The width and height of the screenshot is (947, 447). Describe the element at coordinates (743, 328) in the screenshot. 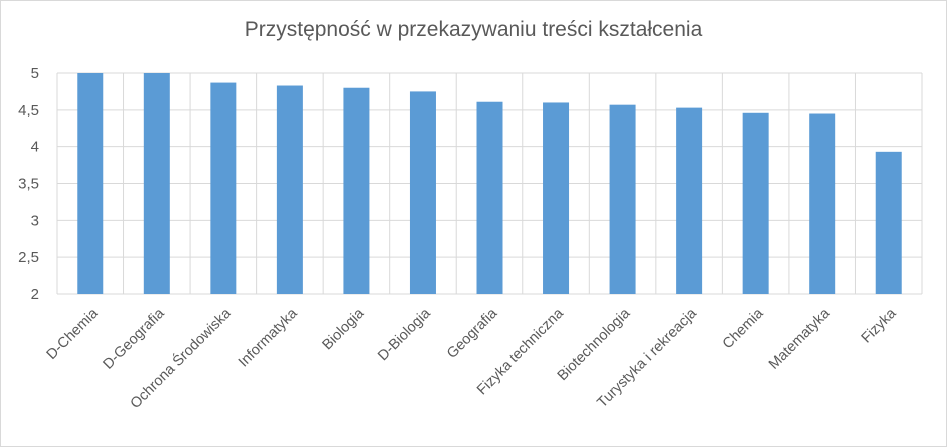

I see `x-category-label: Chemia` at that location.